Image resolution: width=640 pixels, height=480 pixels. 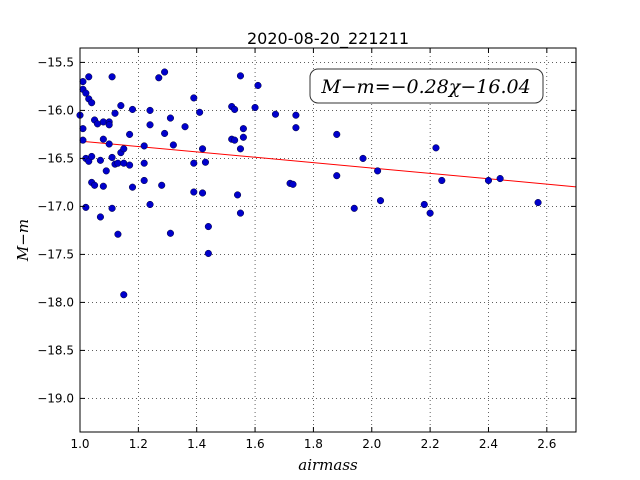 I want to click on y-tick-label: −19.0, so click(x=55, y=398).